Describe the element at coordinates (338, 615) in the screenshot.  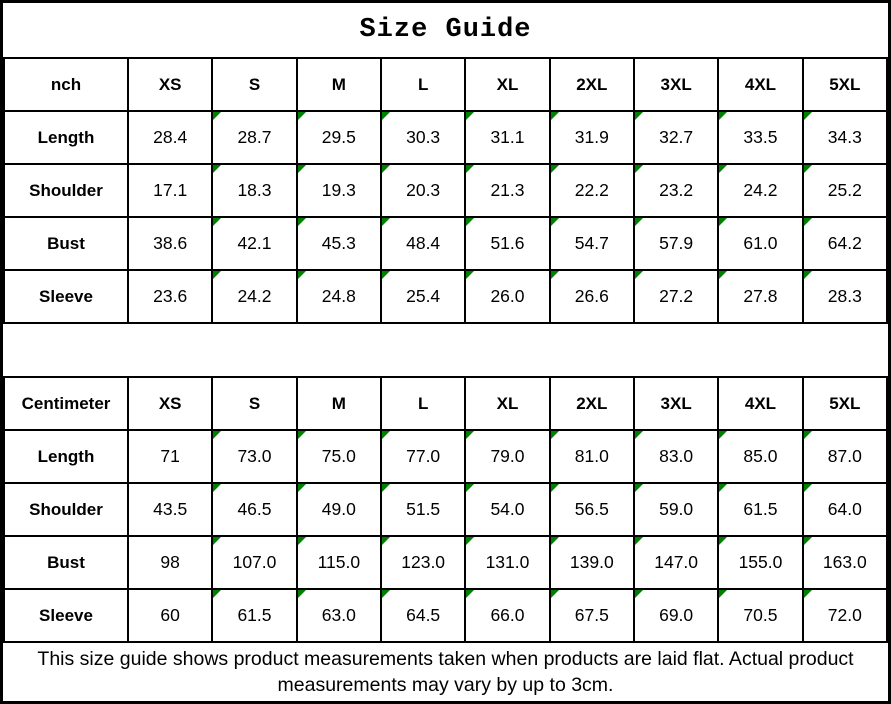
I see `measurement-value: 63.0` at that location.